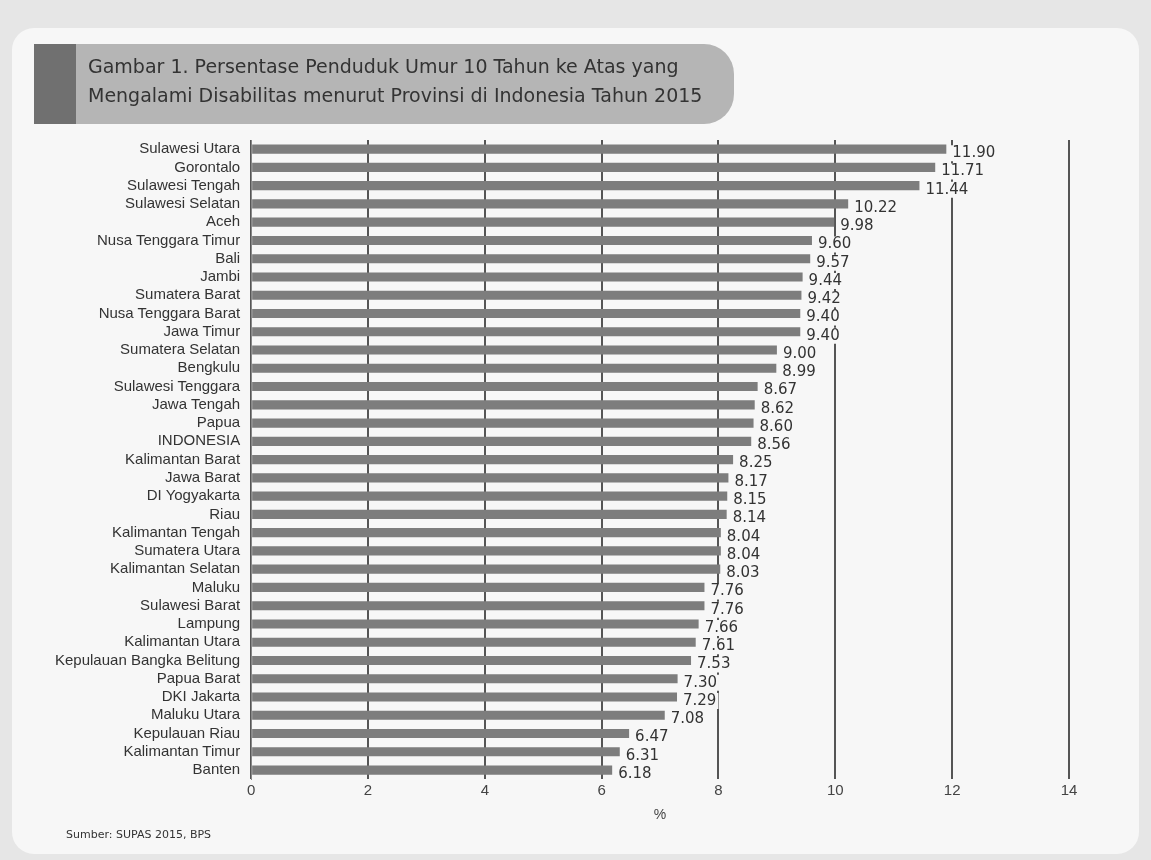  I want to click on y-tick-label: Kalimantan Utara, so click(182, 641).